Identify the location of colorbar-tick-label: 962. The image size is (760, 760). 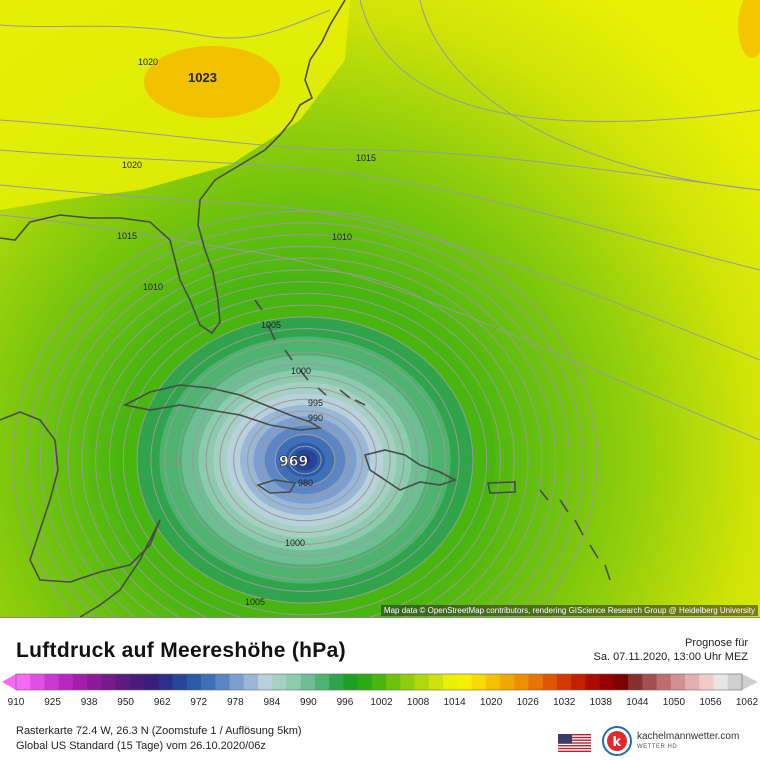
(162, 702).